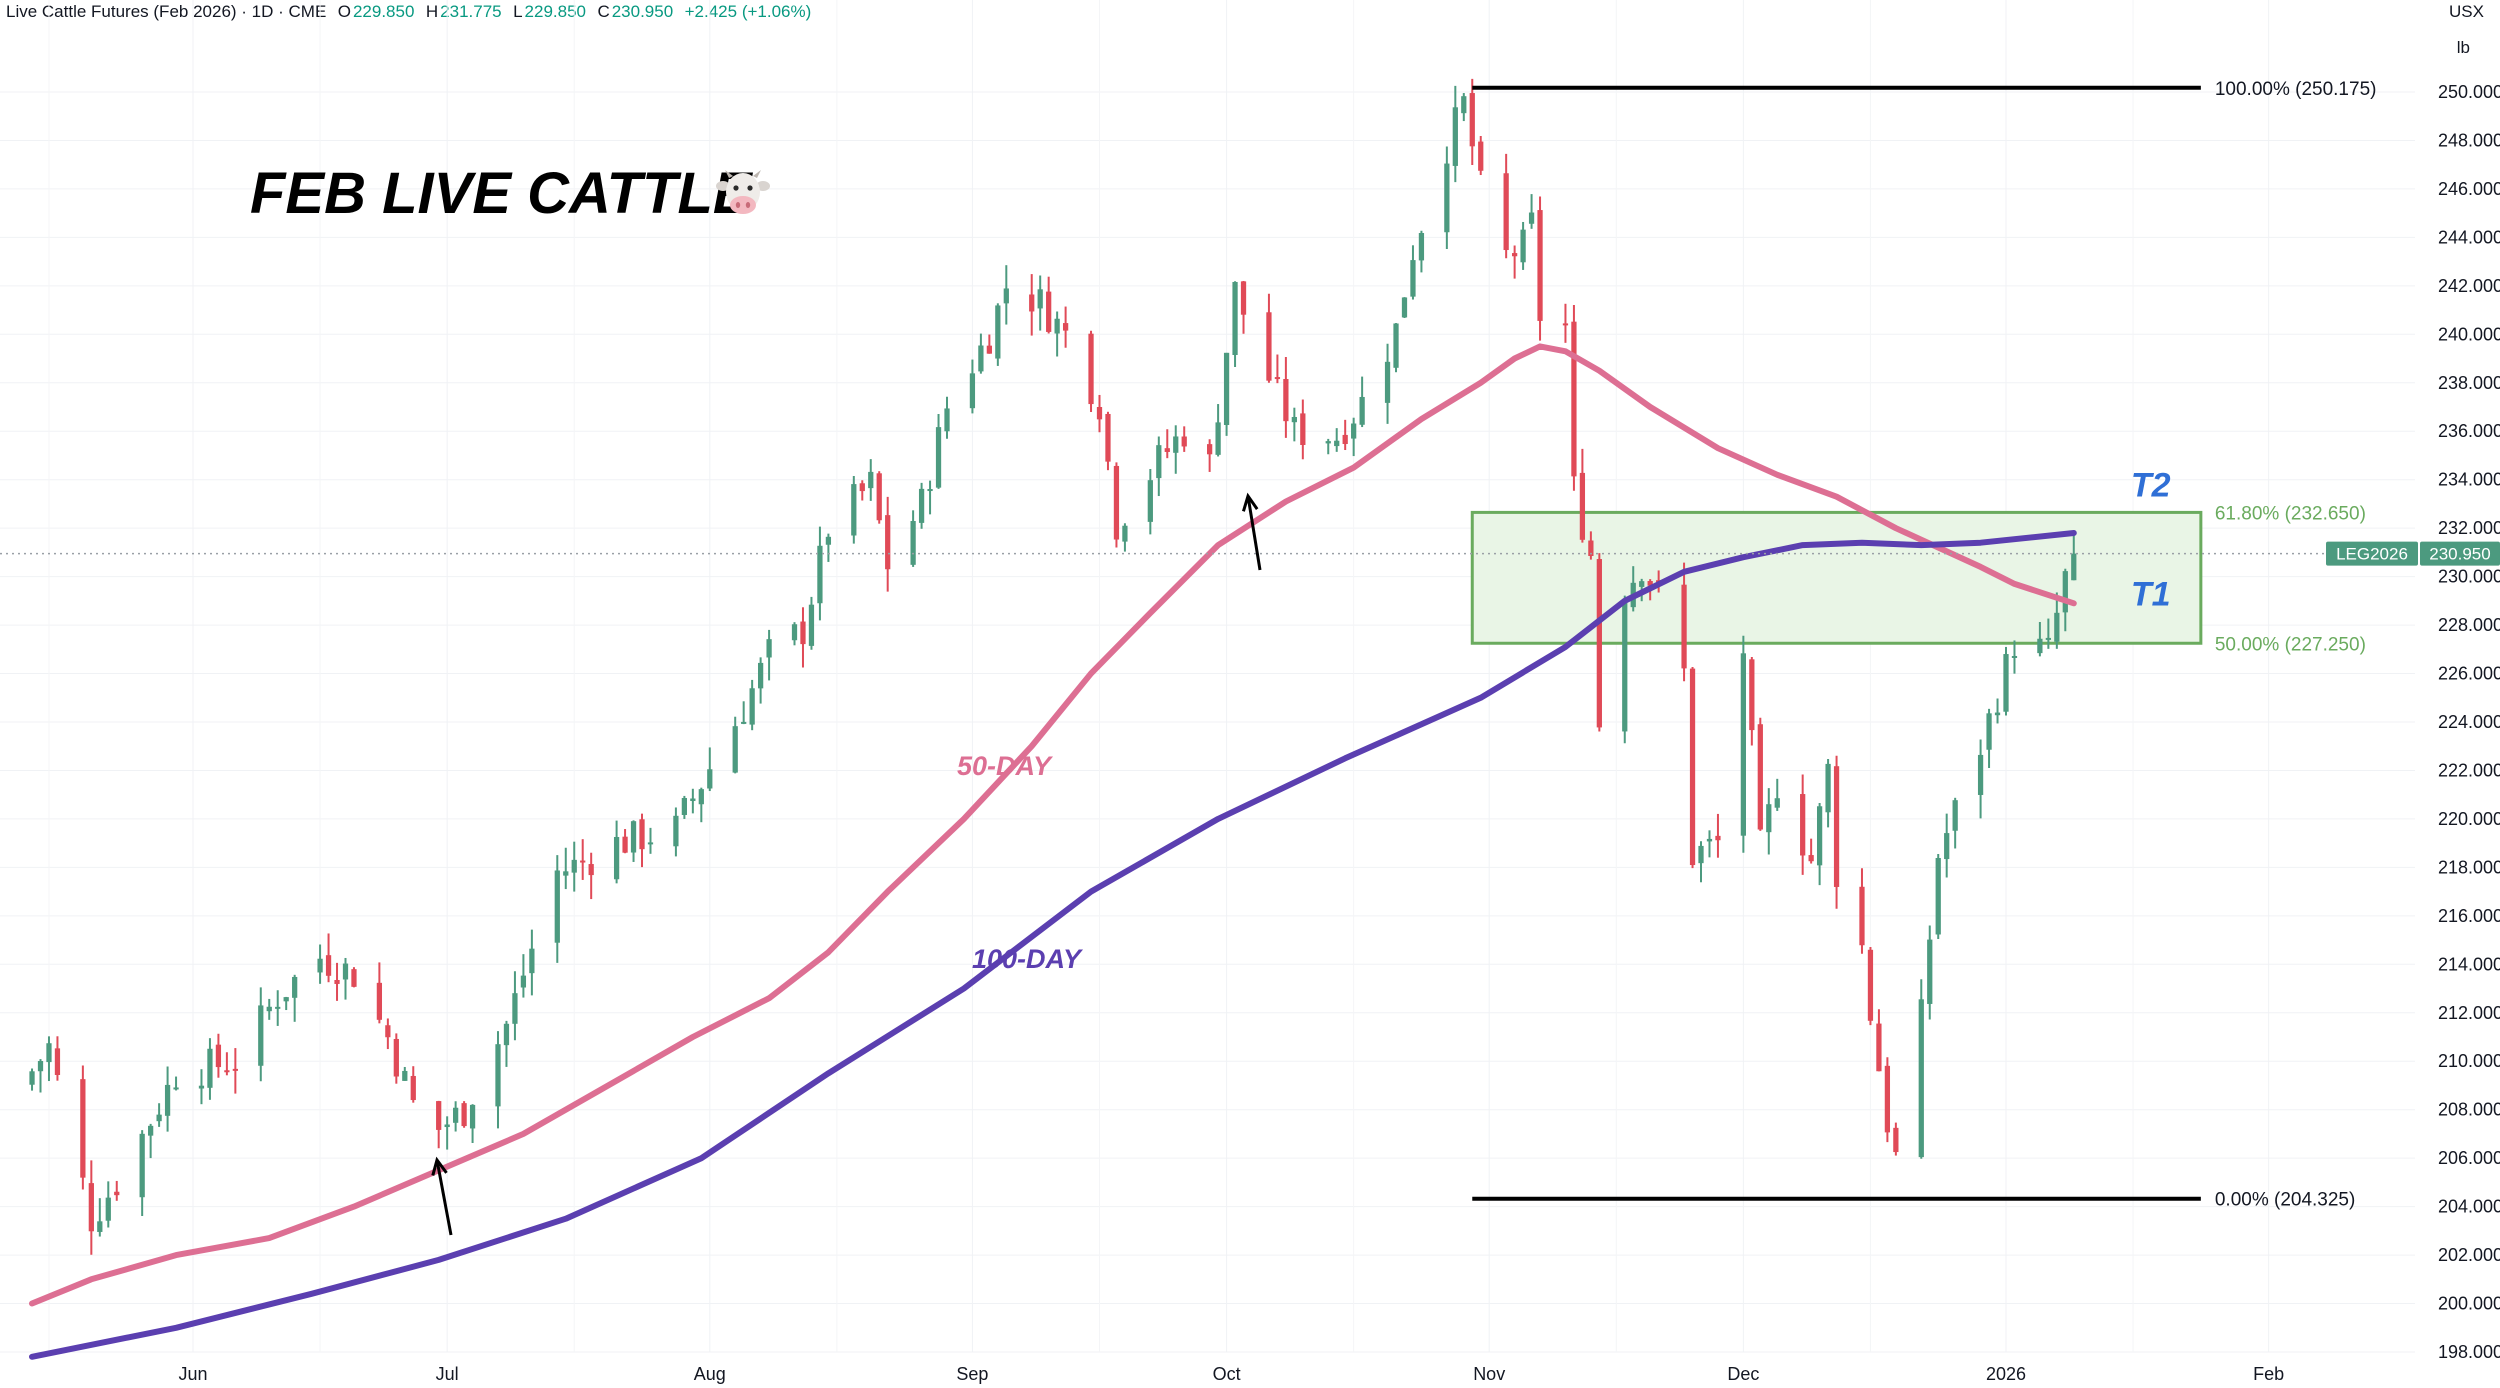 This screenshot has width=2500, height=1388. What do you see at coordinates (2469, 383) in the screenshot?
I see `y-tick-label: 238.000` at bounding box center [2469, 383].